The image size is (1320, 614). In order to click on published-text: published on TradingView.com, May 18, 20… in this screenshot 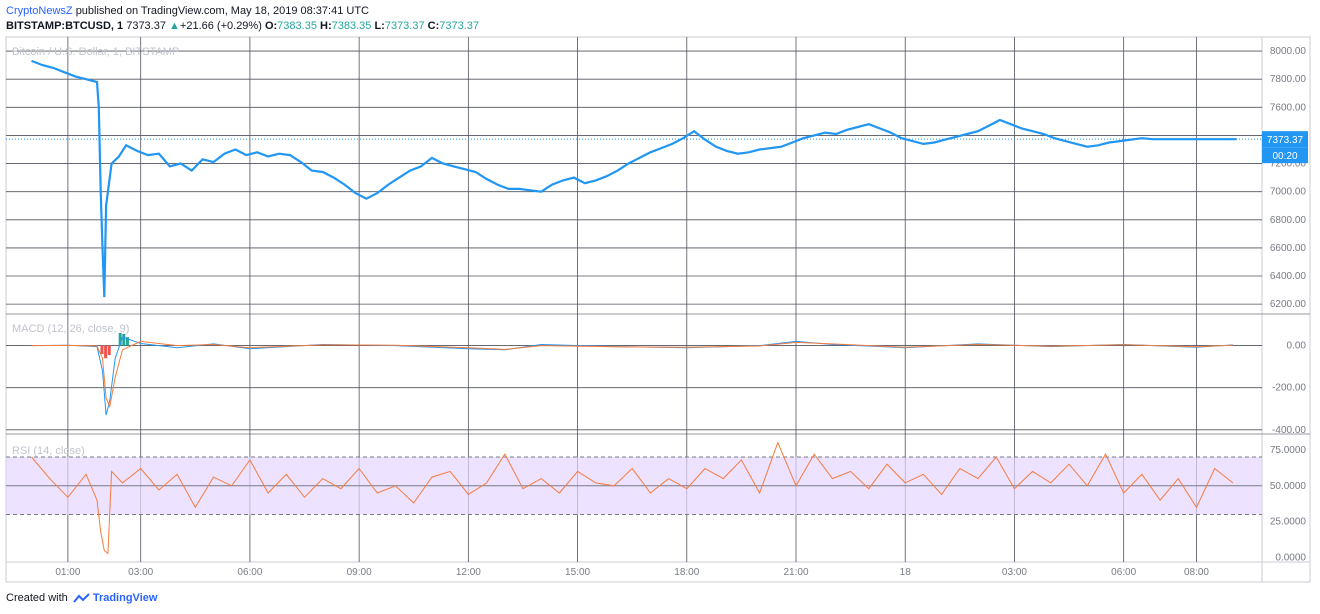, I will do `click(222, 11)`.